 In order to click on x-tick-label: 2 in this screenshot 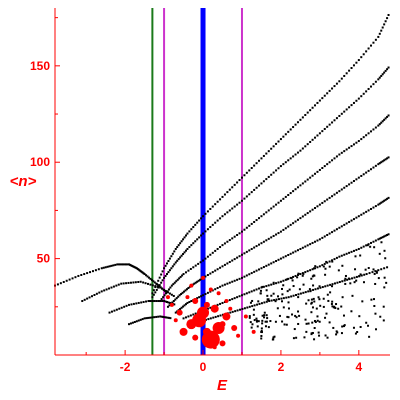, I will do `click(281, 367)`.